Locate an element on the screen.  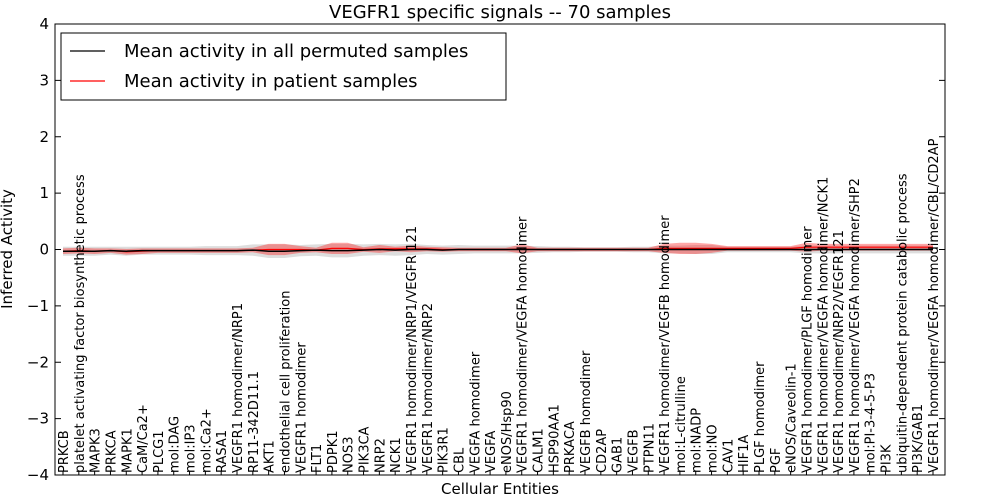
x-tick-label: NRP2 is located at coordinates (380, 455).